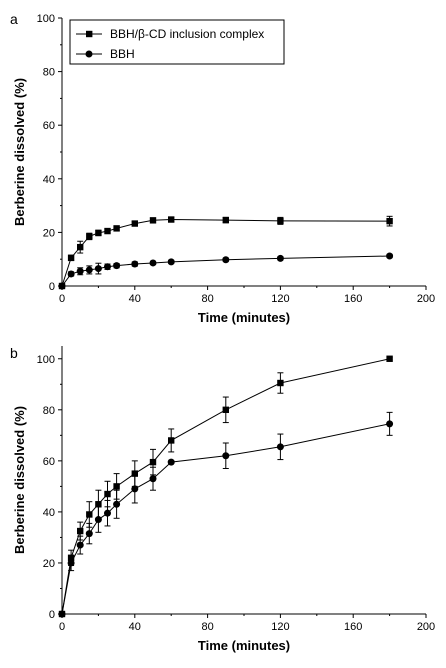  What do you see at coordinates (122, 54) in the screenshot?
I see `legend-label: BBH` at bounding box center [122, 54].